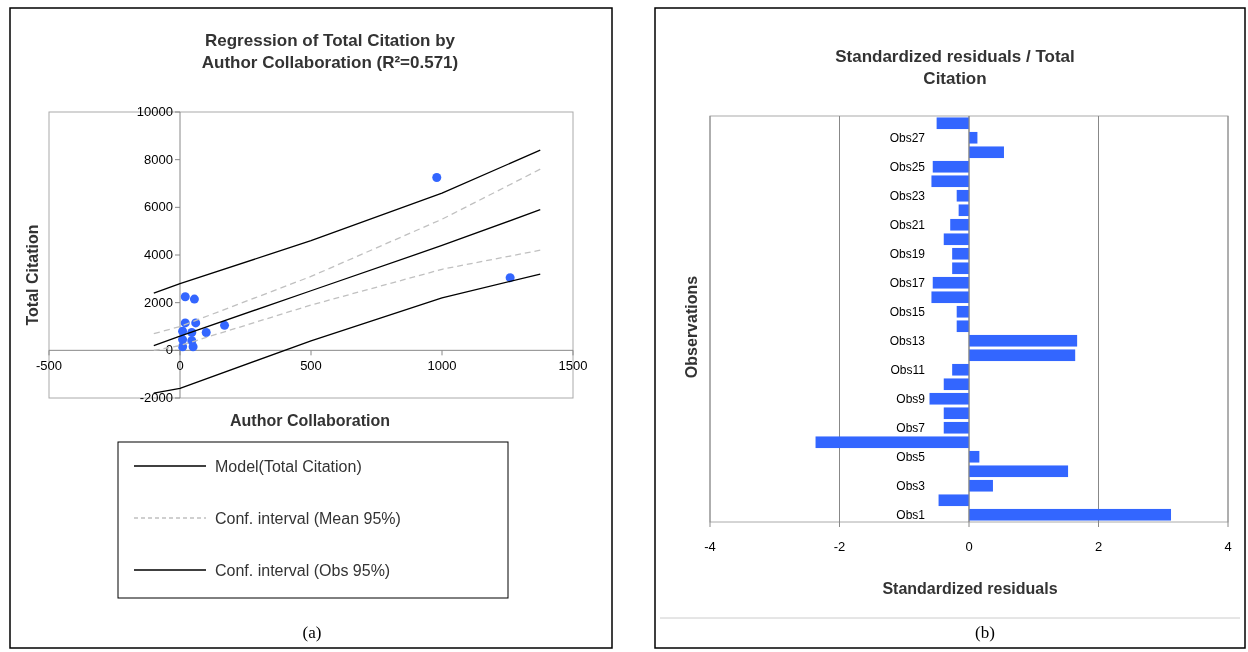  I want to click on y-tick-label: Obs3, so click(911, 485).